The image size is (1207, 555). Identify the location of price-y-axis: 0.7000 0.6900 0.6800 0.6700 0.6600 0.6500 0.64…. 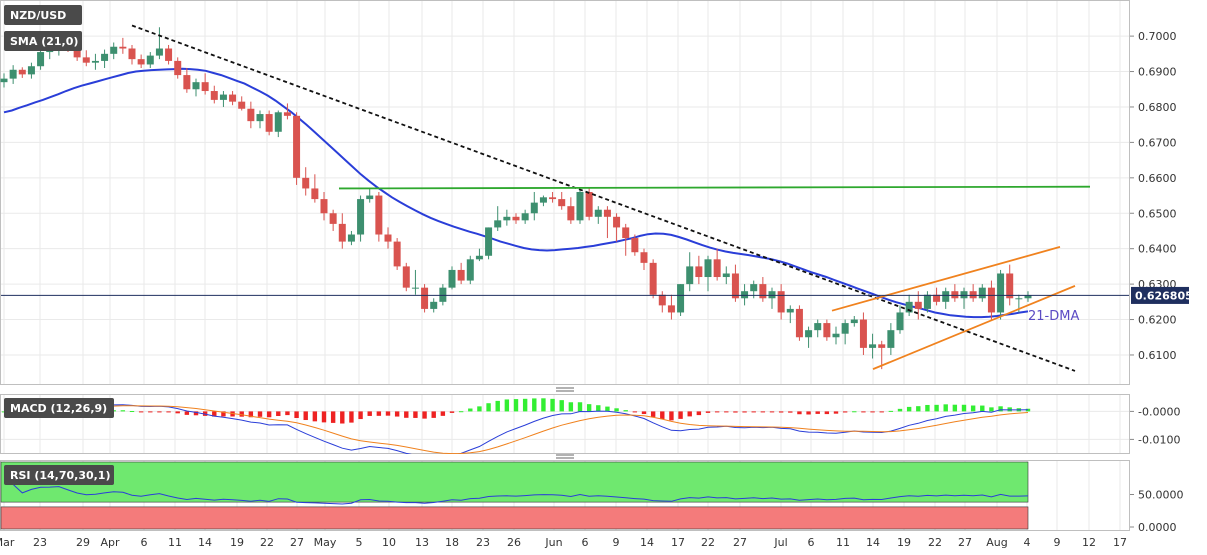
(1157, 282).